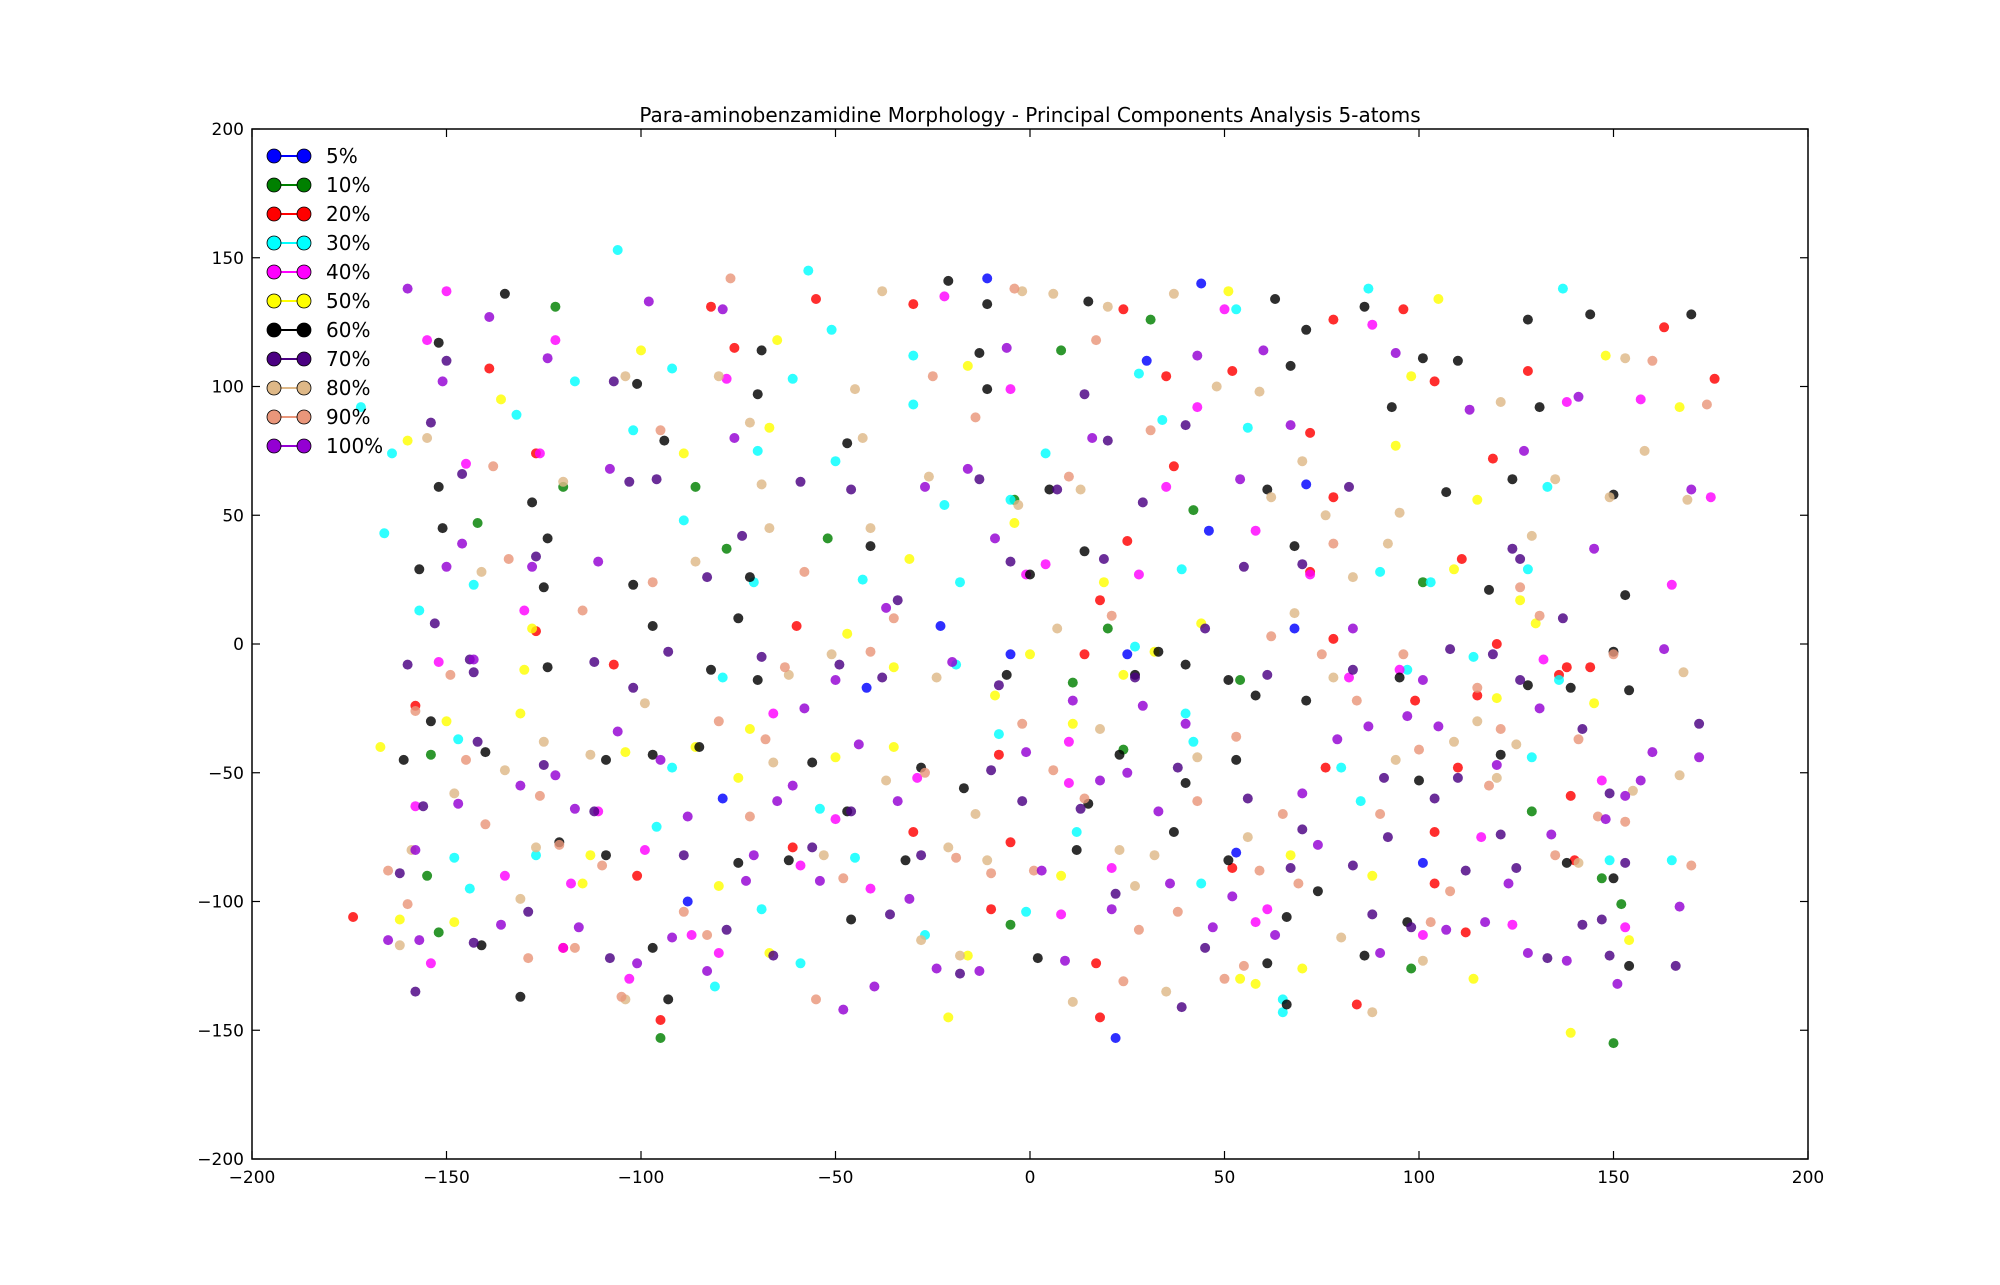 This screenshot has height=1285, width=2000. What do you see at coordinates (318, 214) in the screenshot?
I see `legend-entry: 20%` at bounding box center [318, 214].